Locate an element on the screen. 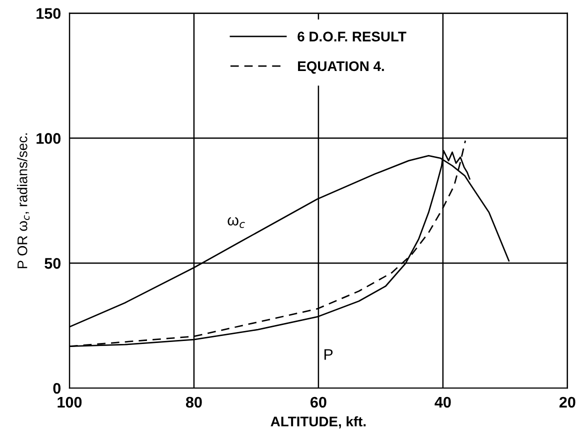  x-tick-label: 20 is located at coordinates (567, 402).